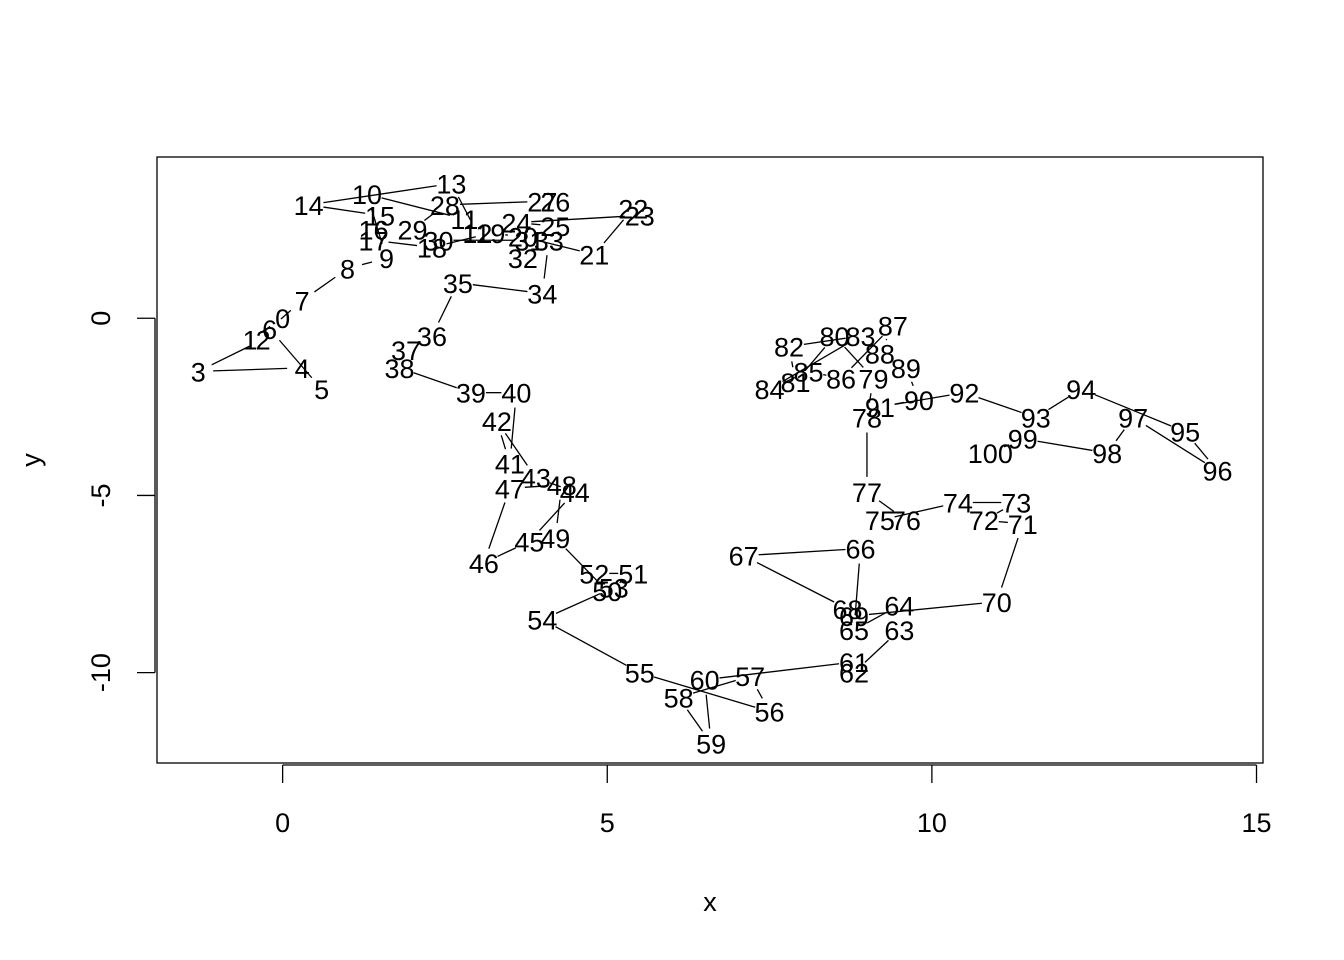 The image size is (1344, 960). What do you see at coordinates (867, 418) in the screenshot?
I see `point-label: 78` at bounding box center [867, 418].